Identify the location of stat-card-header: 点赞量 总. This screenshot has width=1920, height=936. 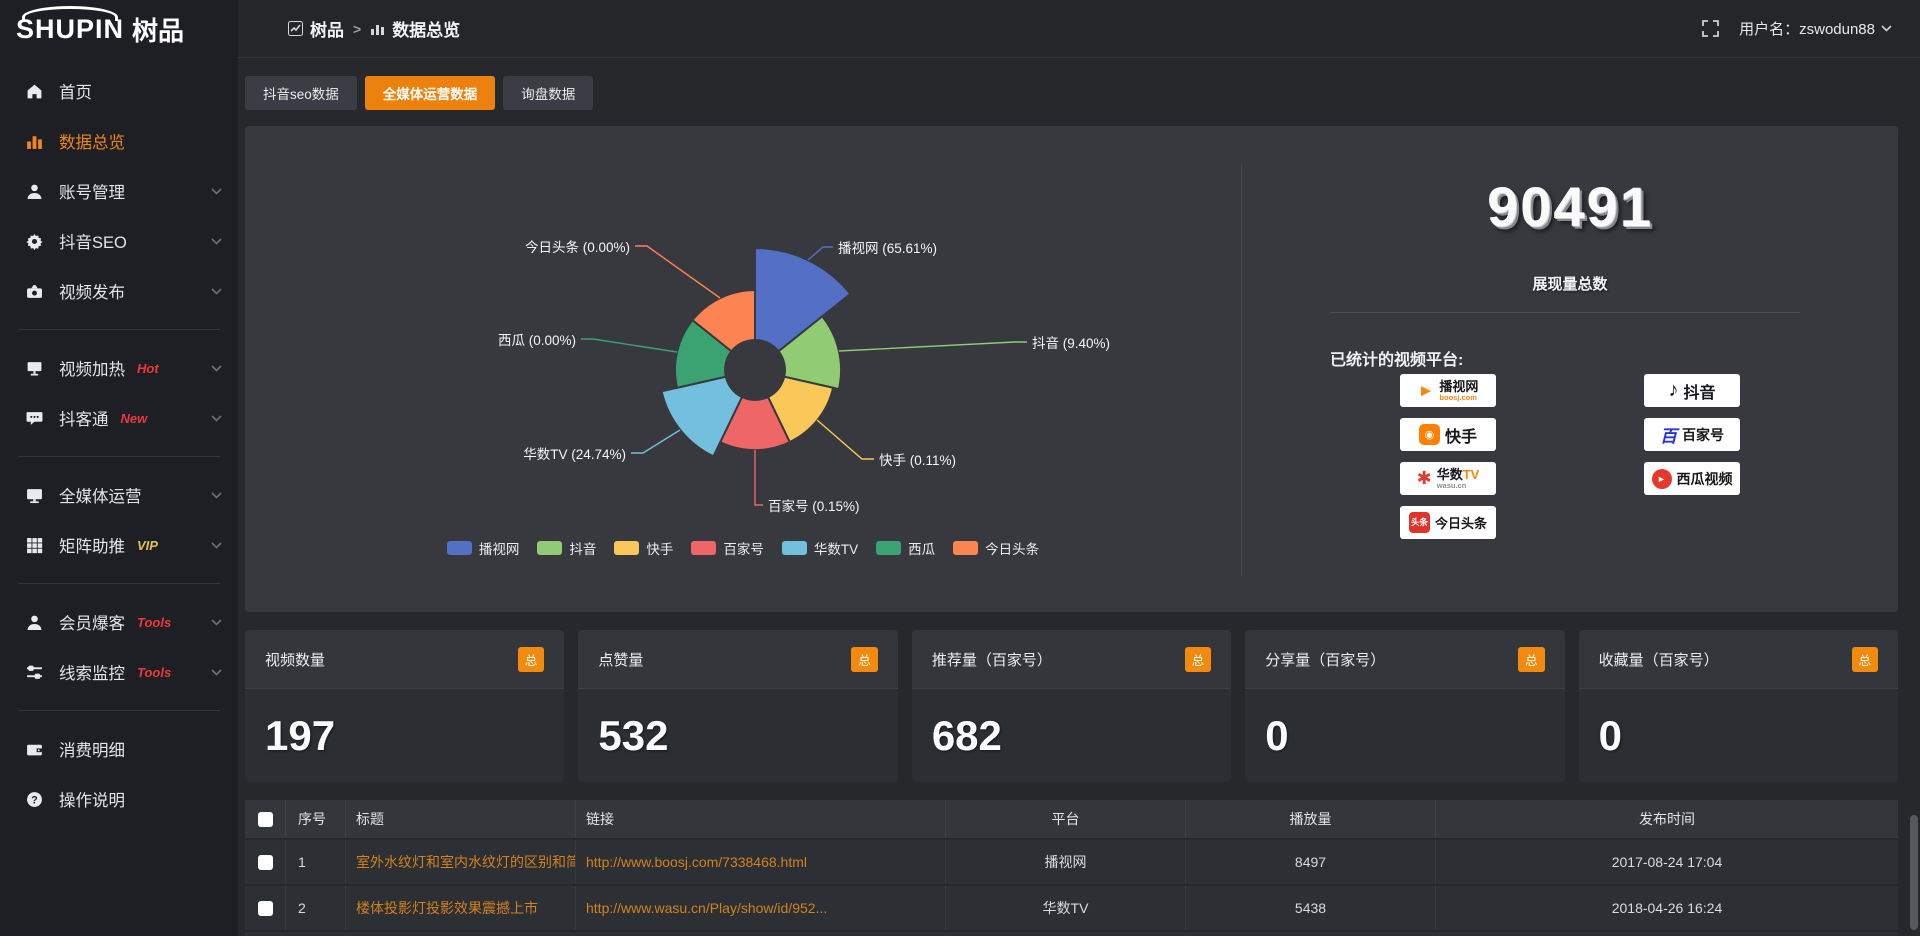
(738, 659).